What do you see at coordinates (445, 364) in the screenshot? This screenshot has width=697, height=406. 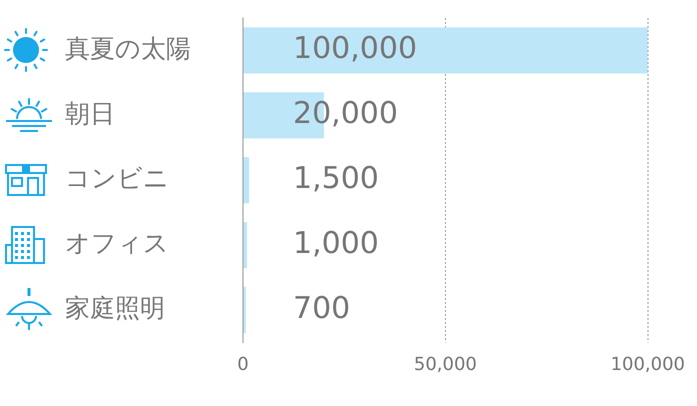 I see `x-tick-label: 50,000` at bounding box center [445, 364].